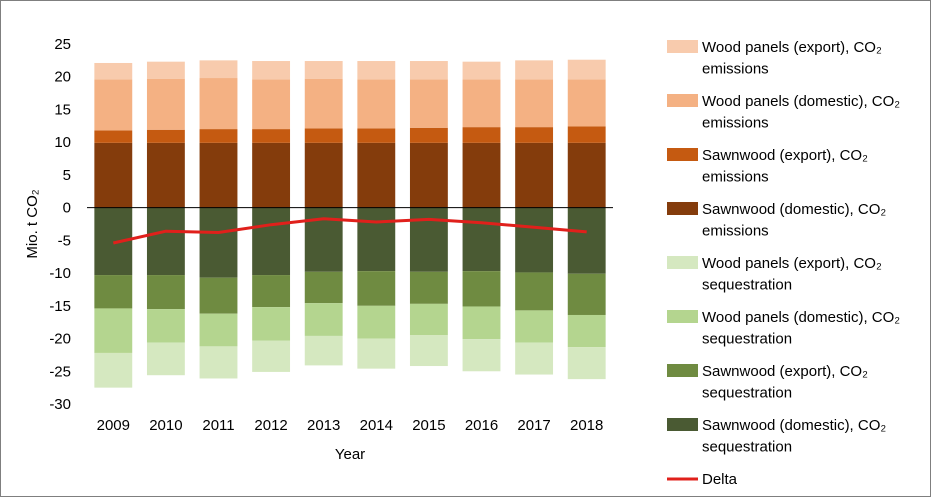 The height and width of the screenshot is (497, 931). Describe the element at coordinates (62, 109) in the screenshot. I see `y-tick-label: 15` at that location.